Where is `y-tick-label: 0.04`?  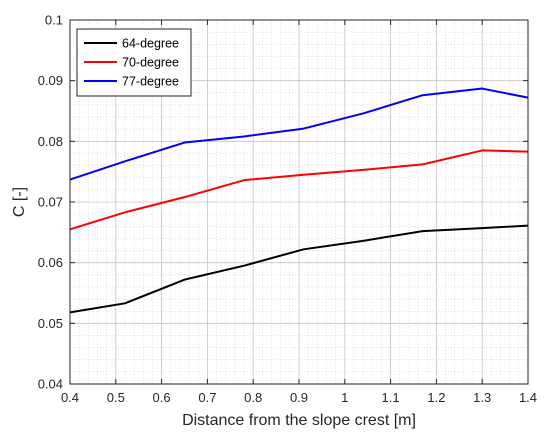 y-tick-label: 0.04 is located at coordinates (50, 384).